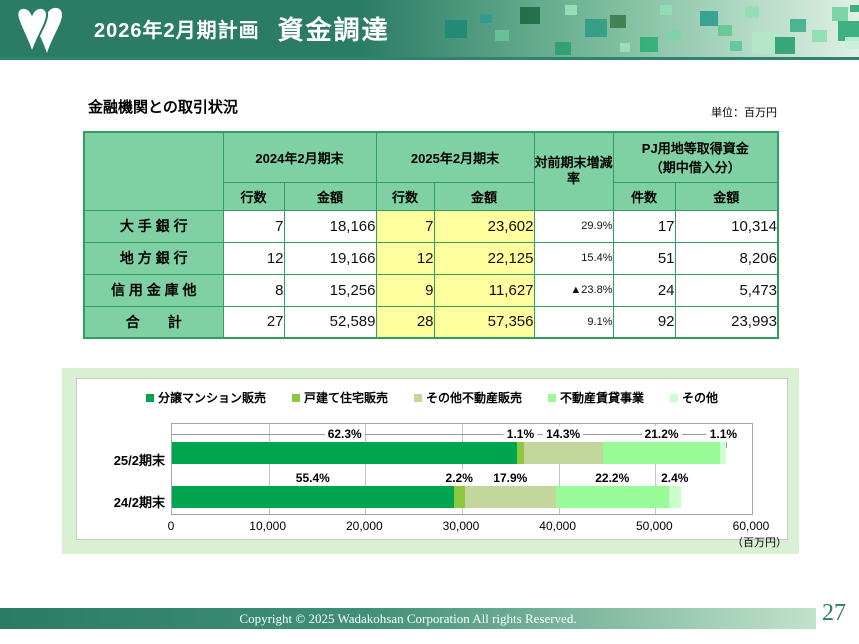 This screenshot has height=644, width=859. I want to click on cell-2025-rows: 9, so click(405, 290).